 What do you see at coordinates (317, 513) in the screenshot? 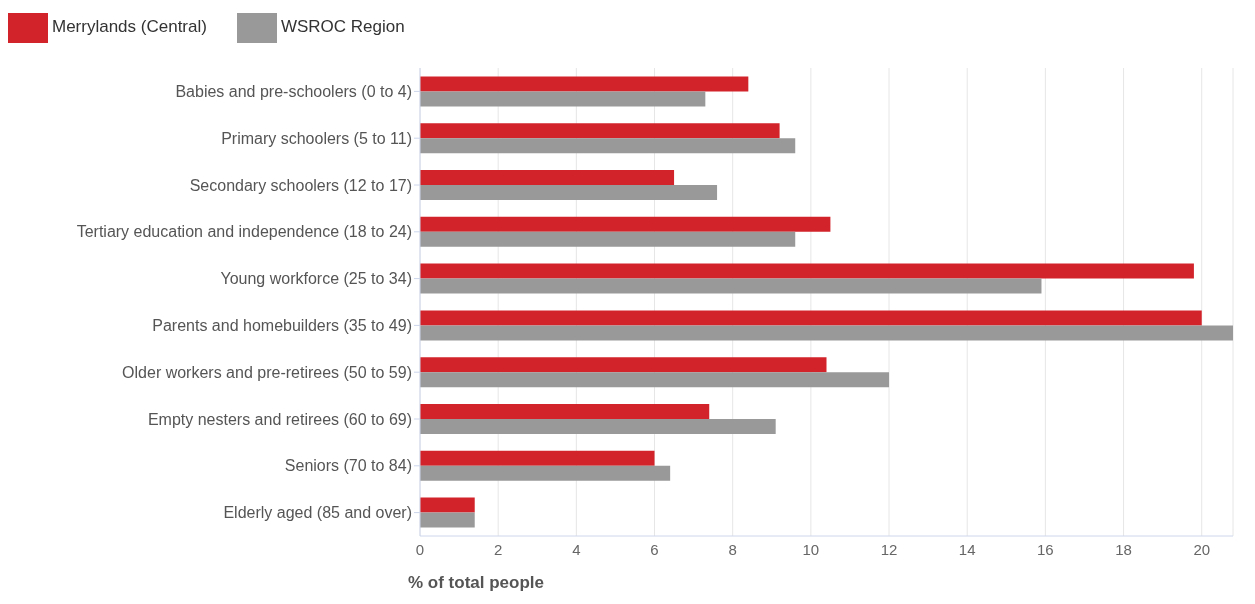
I see `y-tick-label: Elderly aged (85 and over)` at bounding box center [317, 513].